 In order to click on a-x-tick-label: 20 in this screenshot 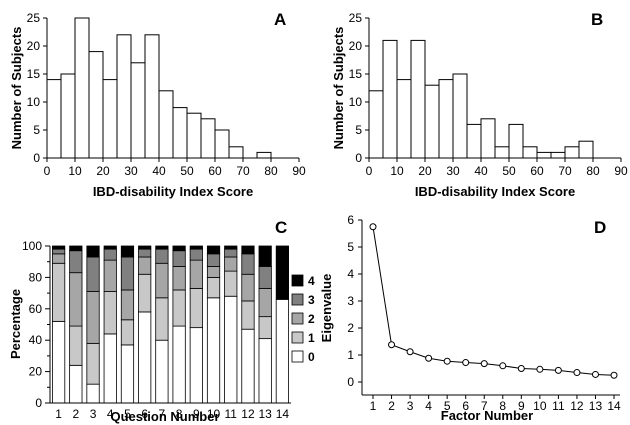, I will do `click(103, 171)`.